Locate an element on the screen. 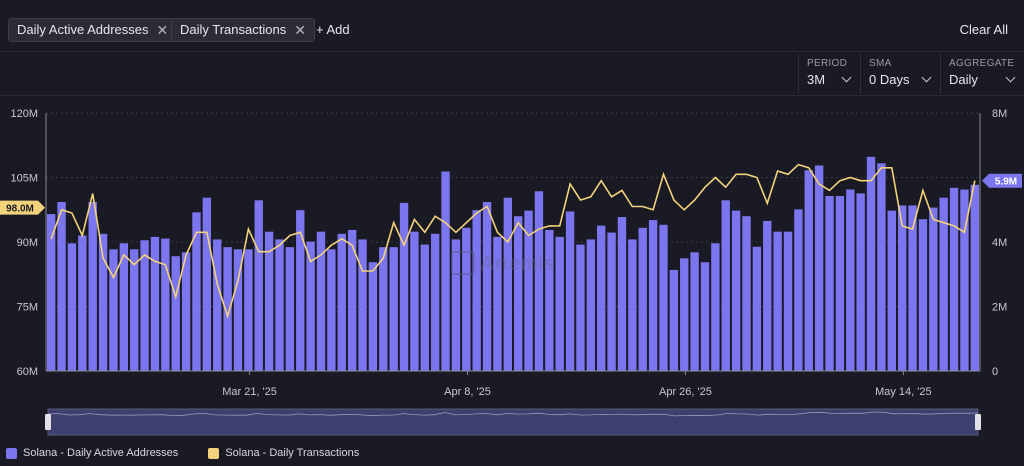 The width and height of the screenshot is (1024, 466). legend-item-daily-active-addresses: Solana - Daily Active Addresses is located at coordinates (92, 453).